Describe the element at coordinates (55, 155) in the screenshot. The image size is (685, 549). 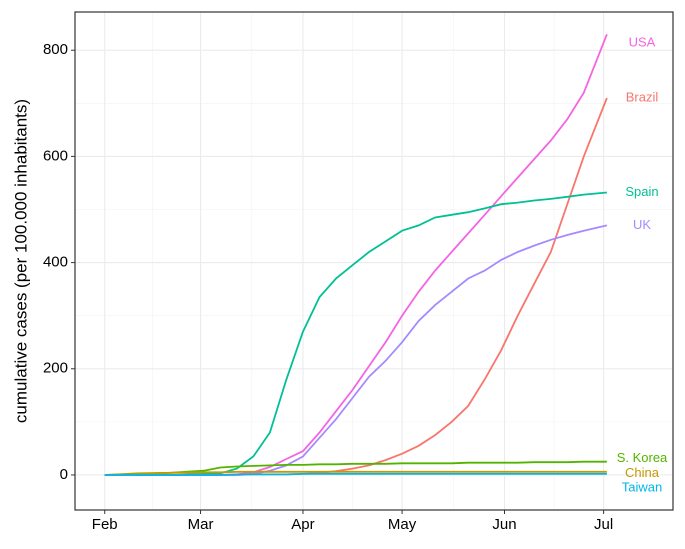
I see `y-tick-label: 600` at that location.